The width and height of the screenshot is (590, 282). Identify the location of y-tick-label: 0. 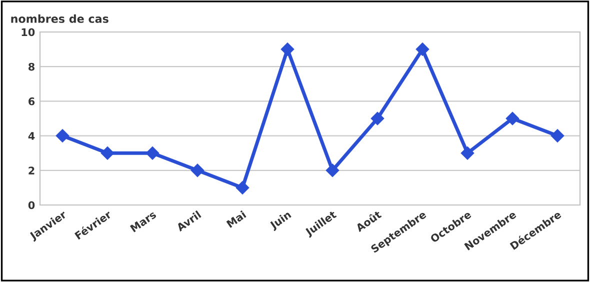
(31, 205).